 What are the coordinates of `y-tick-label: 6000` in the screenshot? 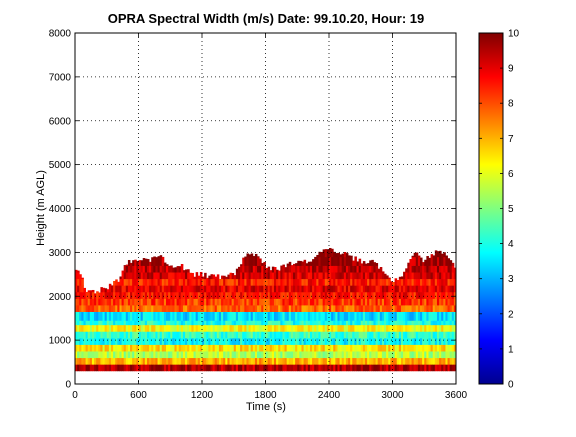 It's located at (60, 121).